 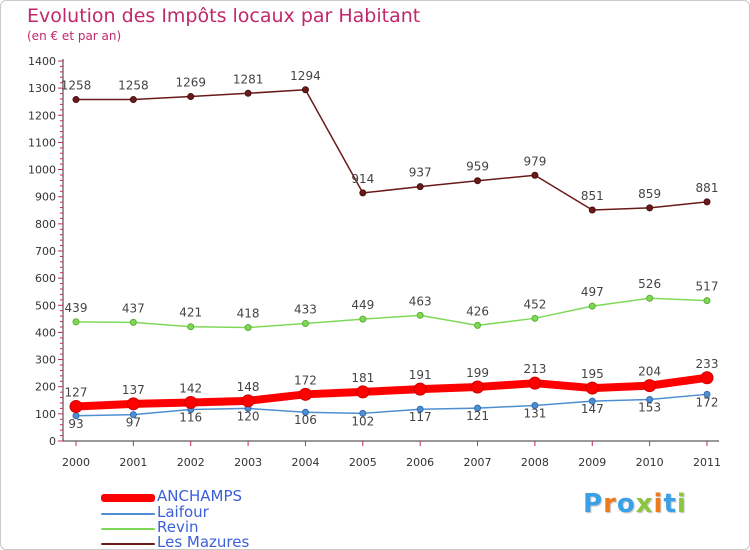 What do you see at coordinates (420, 462) in the screenshot?
I see `x-tick-label: 2006` at bounding box center [420, 462].